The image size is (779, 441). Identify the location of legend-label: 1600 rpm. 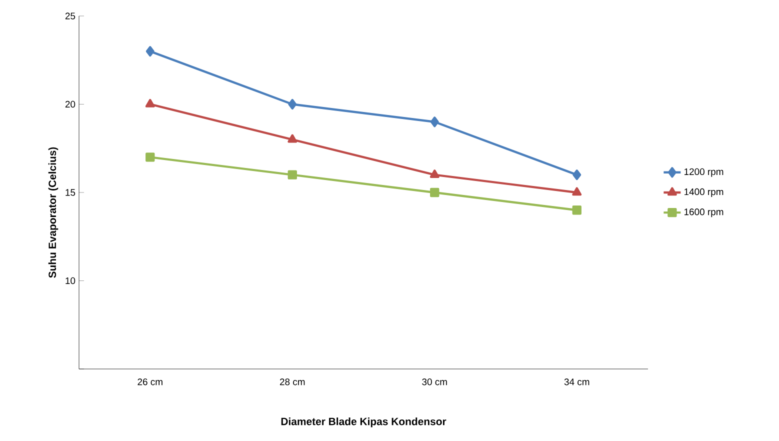
(704, 213).